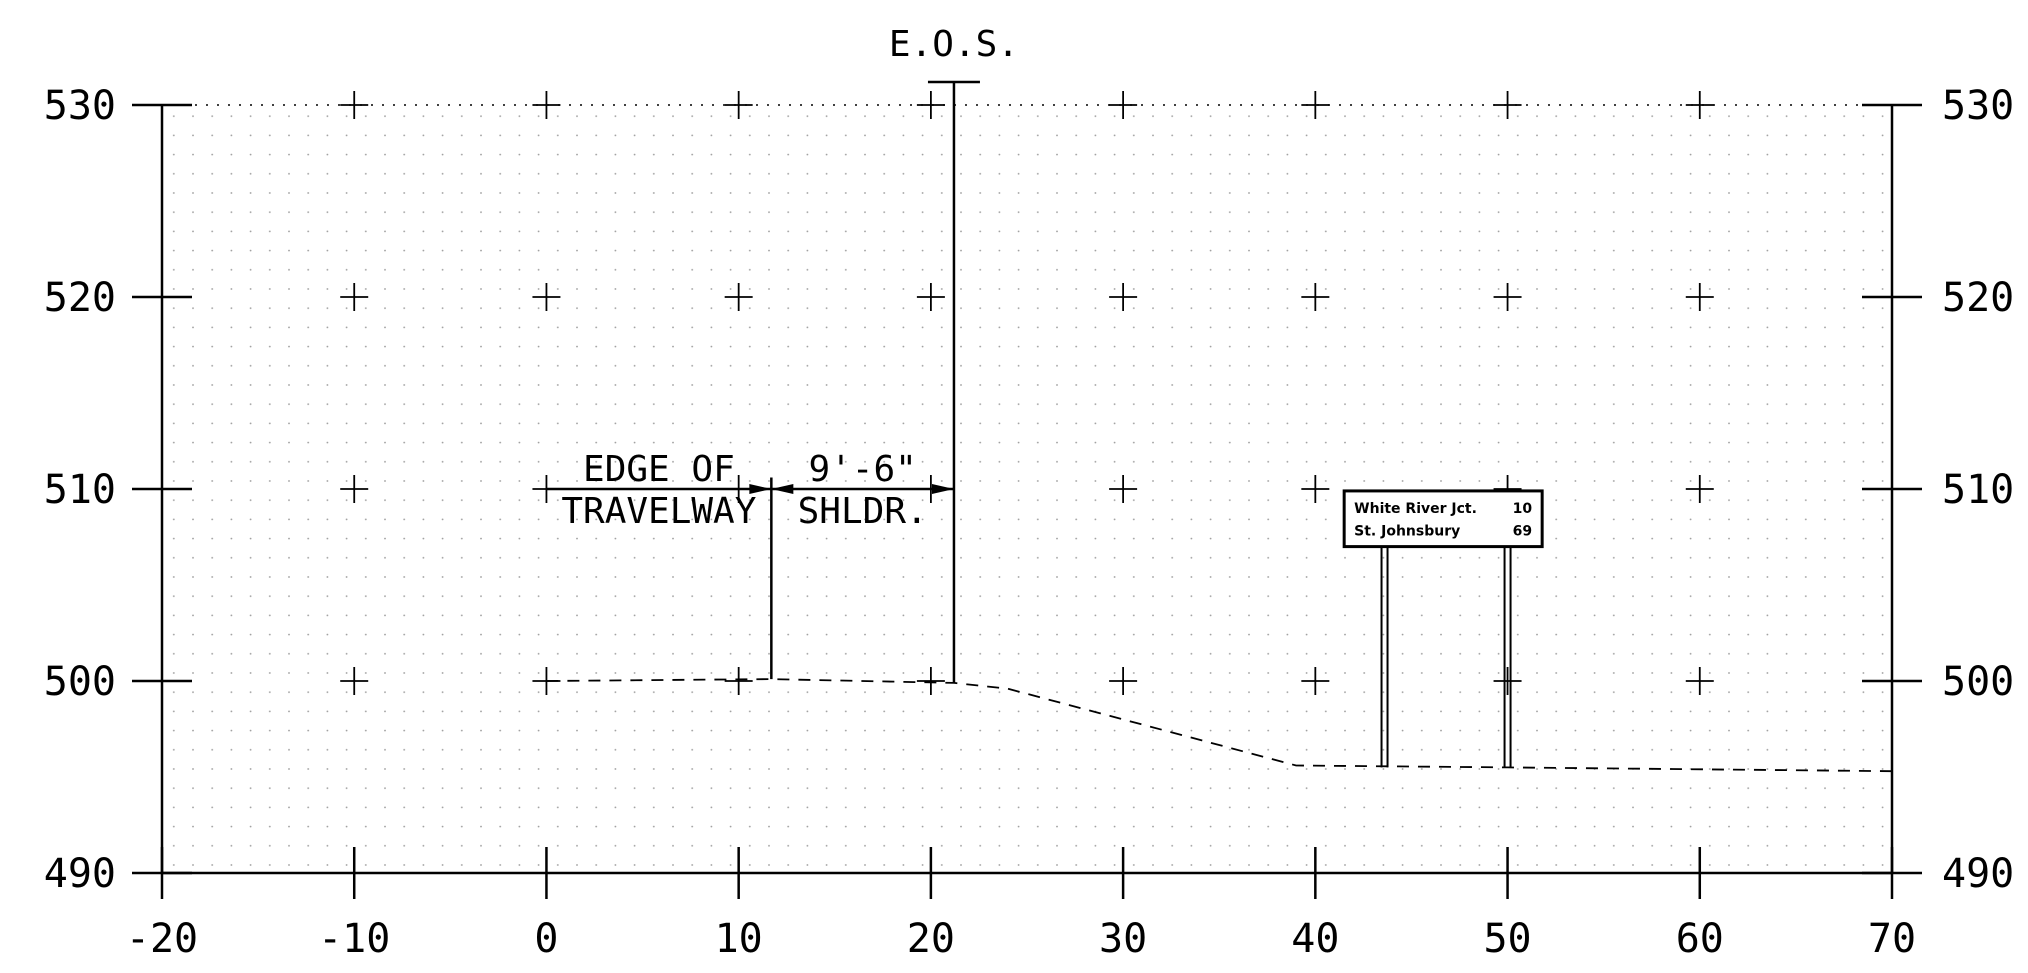  Describe the element at coordinates (1978, 106) in the screenshot. I see `y-tick-label-right: 530` at that location.